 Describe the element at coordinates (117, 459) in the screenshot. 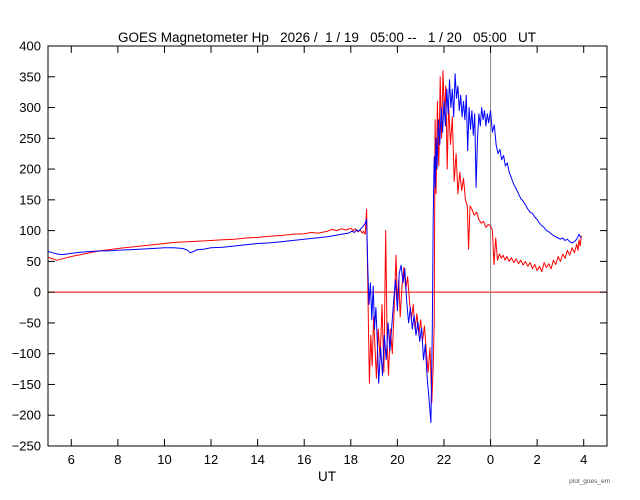

I see `x-tick-label: 8` at that location.